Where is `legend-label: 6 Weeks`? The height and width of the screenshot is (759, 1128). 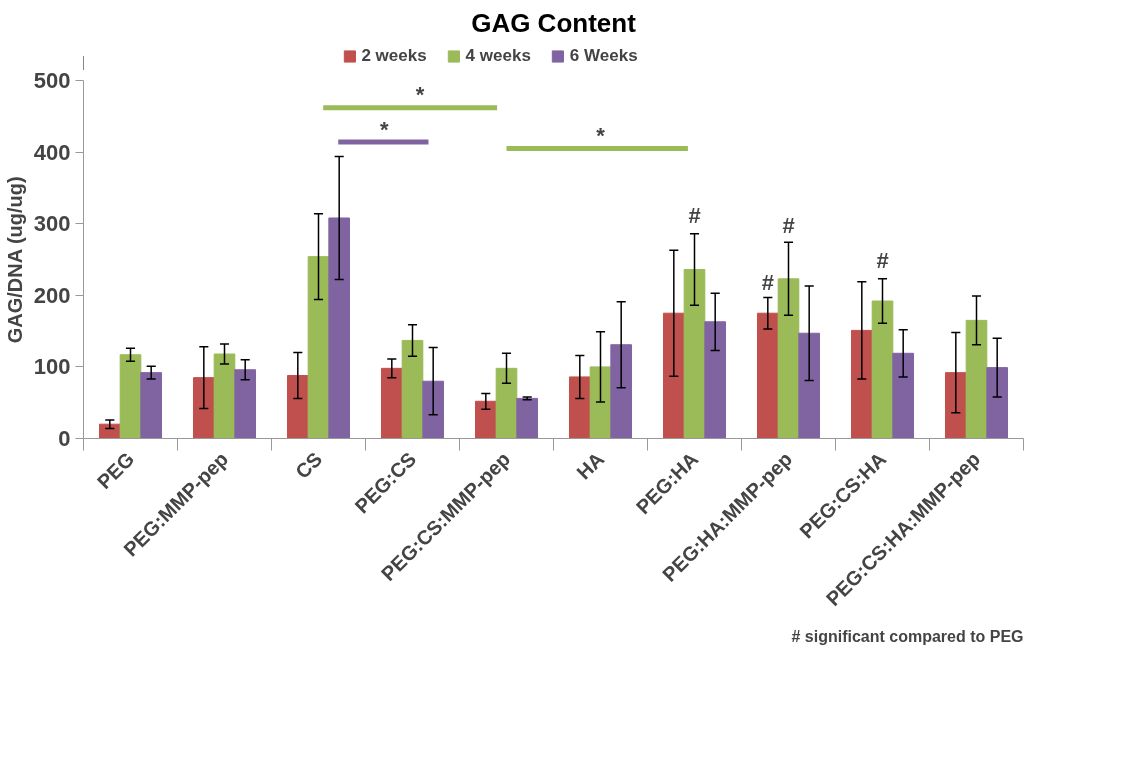
legend-label: 6 Weeks is located at coordinates (603, 56).